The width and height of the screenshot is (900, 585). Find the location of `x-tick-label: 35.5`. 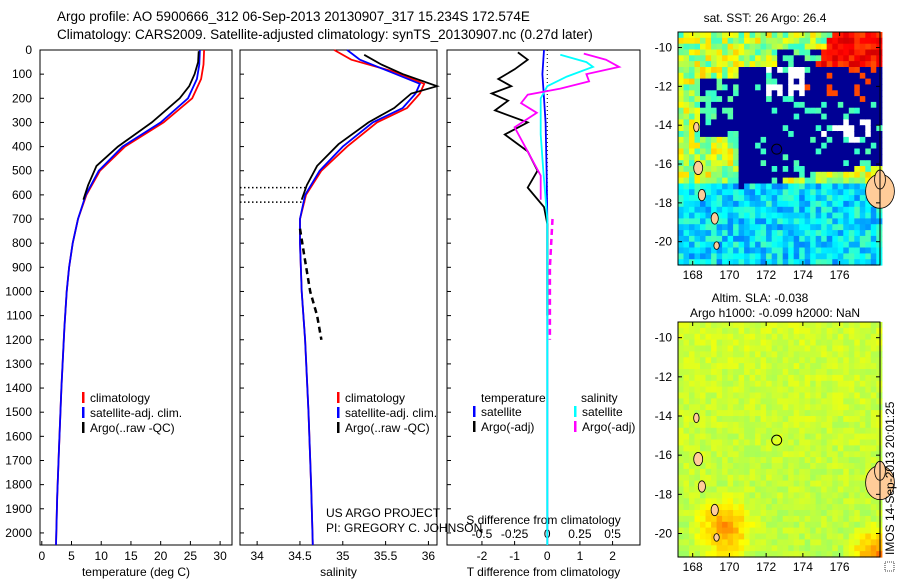

x-tick-label: 35.5 is located at coordinates (386, 556).